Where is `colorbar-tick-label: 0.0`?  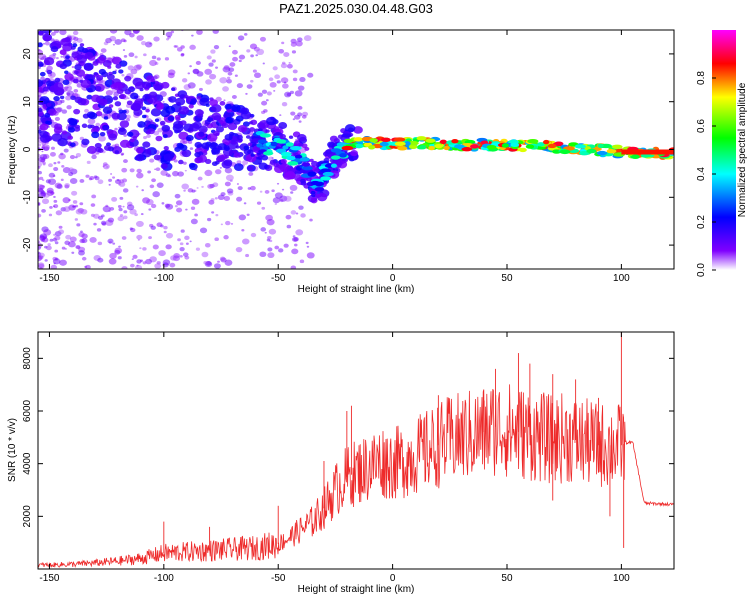
colorbar-tick-label: 0.0 is located at coordinates (701, 270).